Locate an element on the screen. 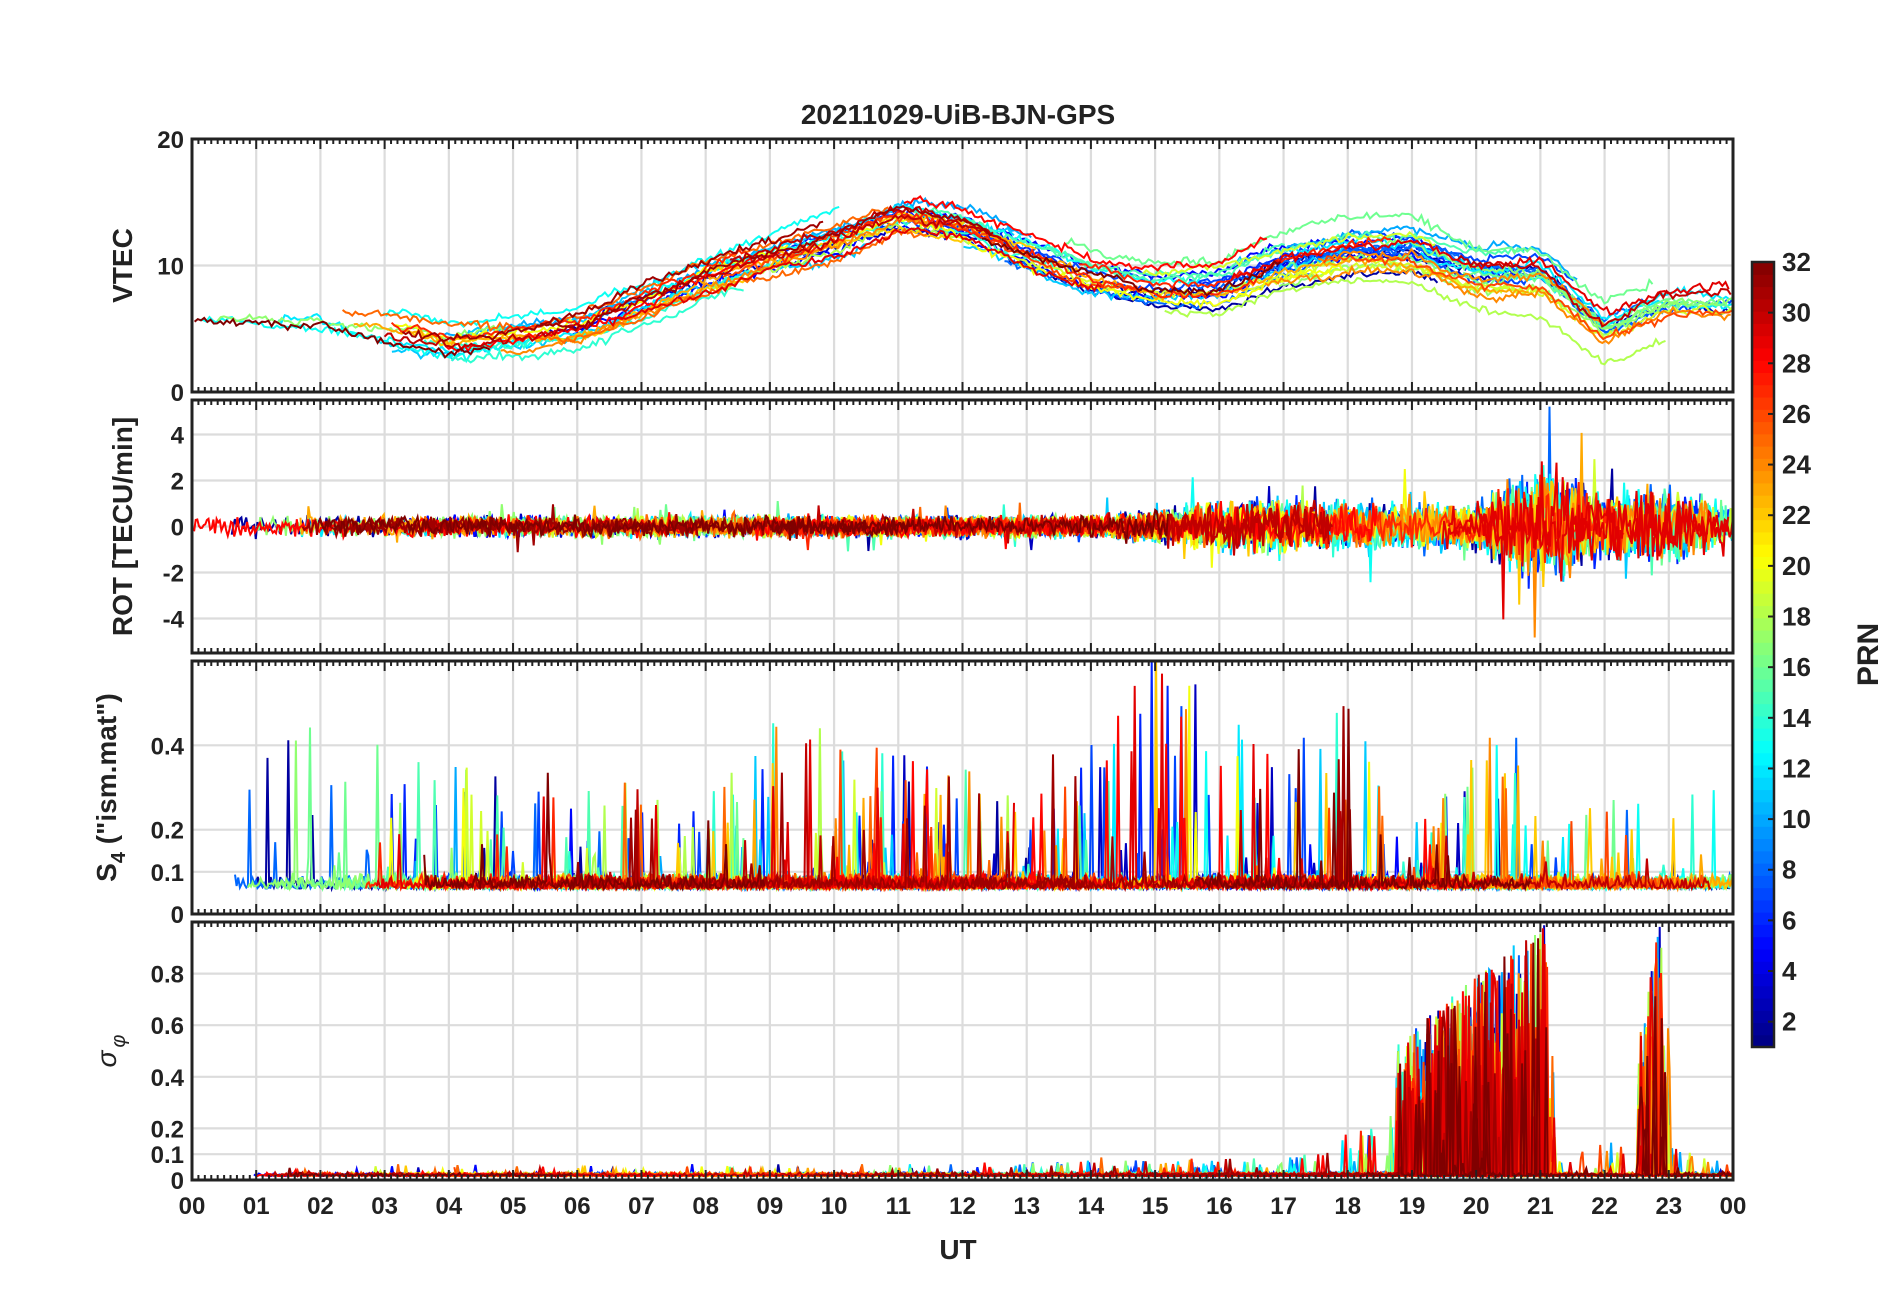 The height and width of the screenshot is (1292, 1902). y-tick-label: 0.4 is located at coordinates (168, 1078).